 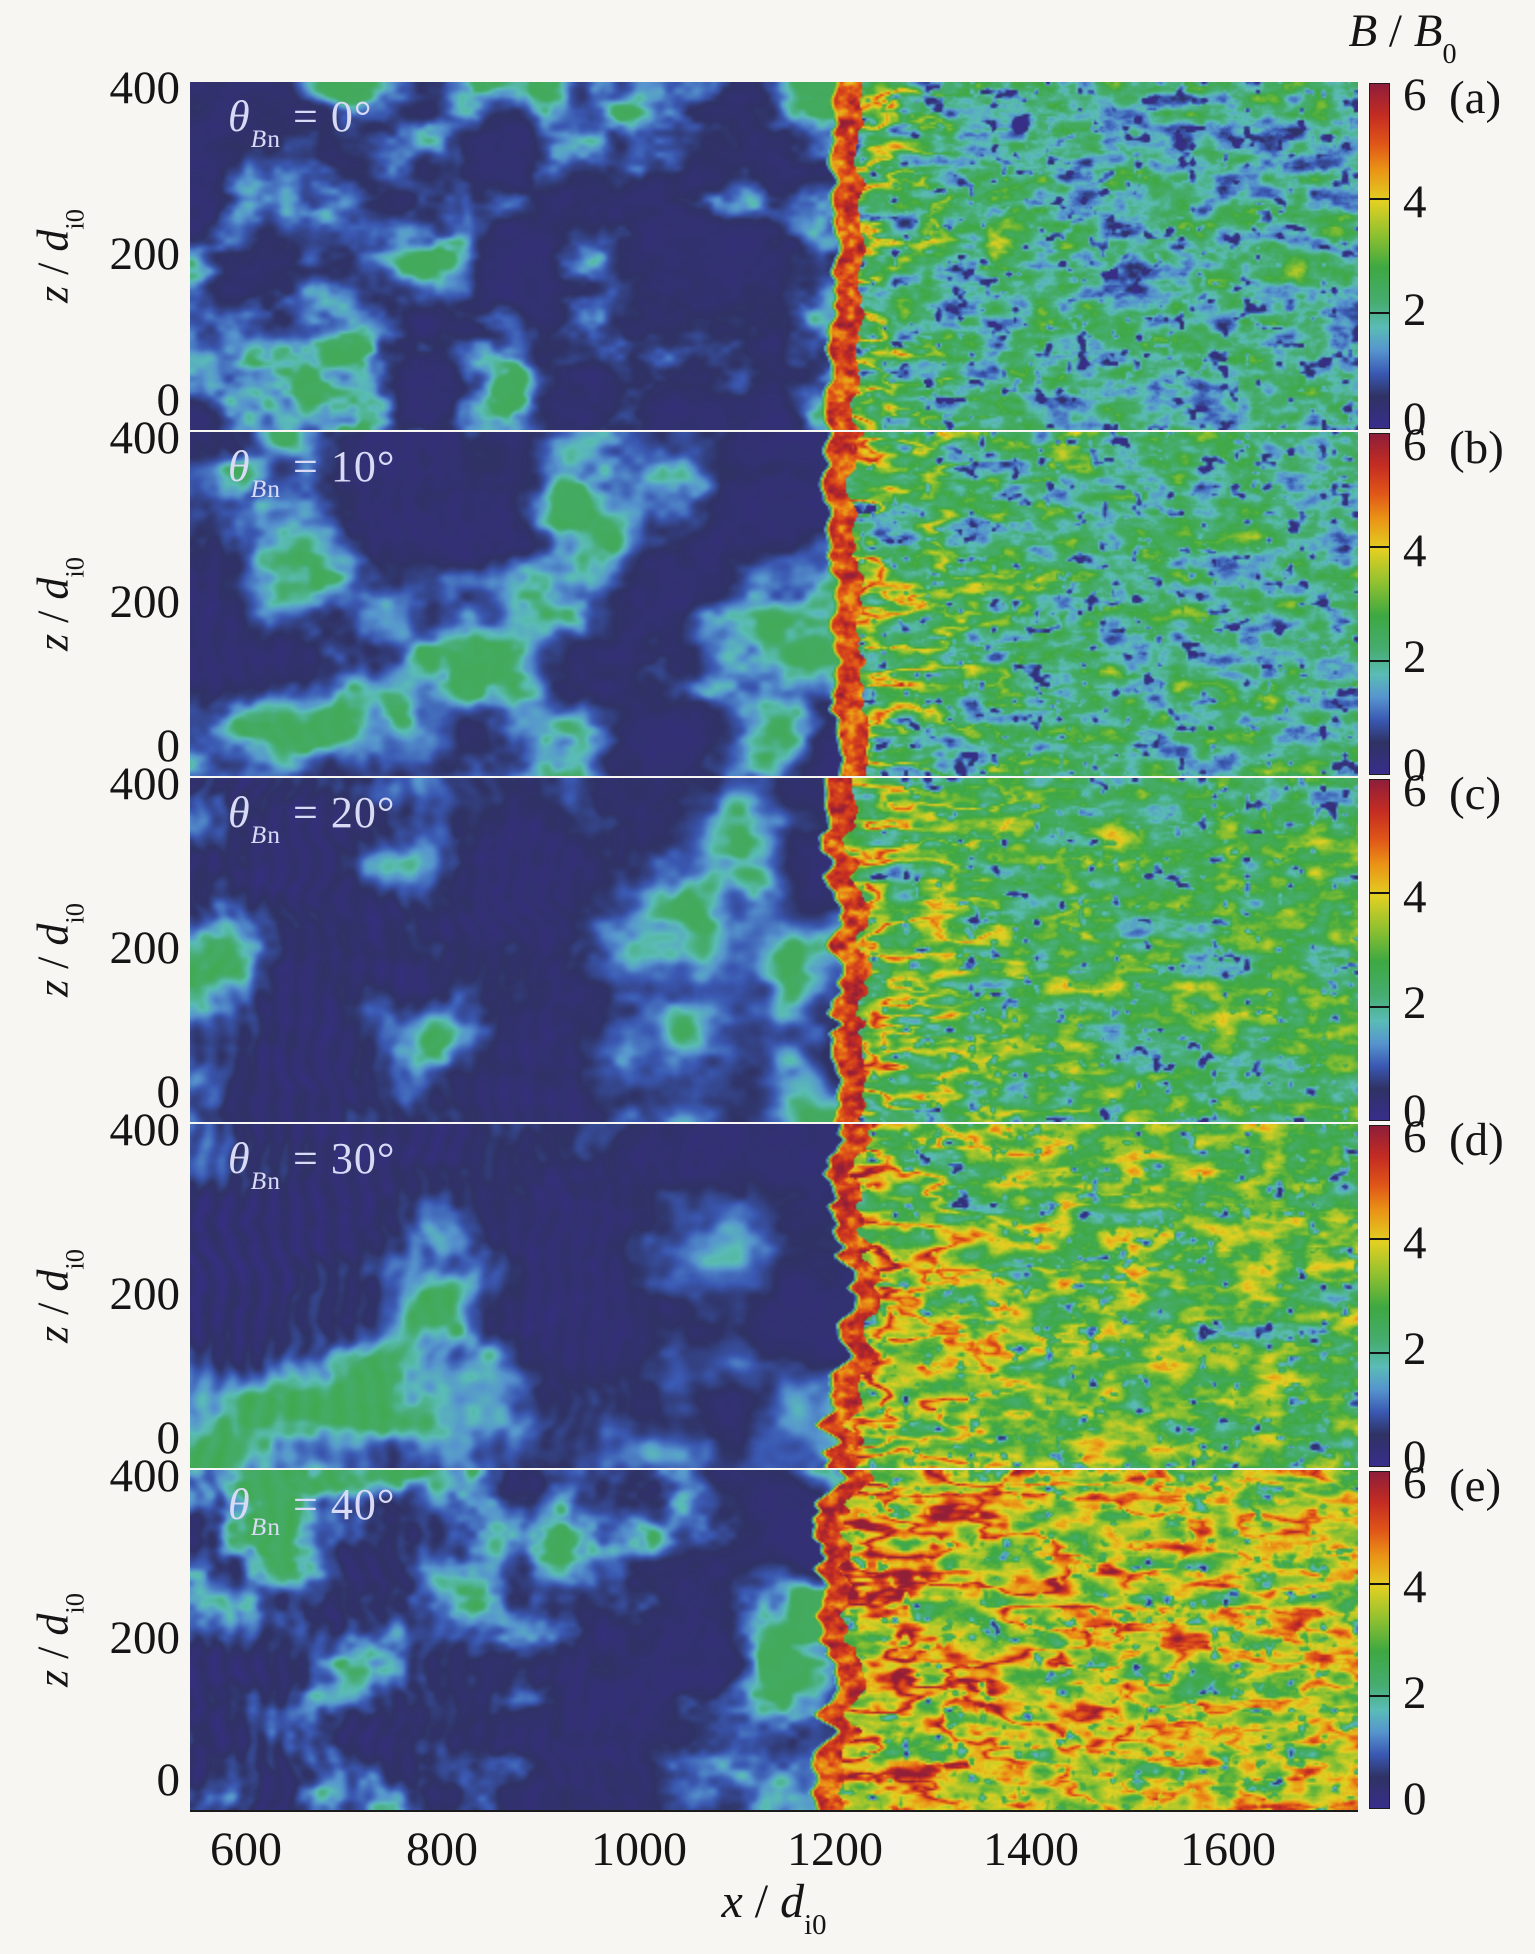 What do you see at coordinates (835, 1849) in the screenshot?
I see `x-tick-1200: 1200` at bounding box center [835, 1849].